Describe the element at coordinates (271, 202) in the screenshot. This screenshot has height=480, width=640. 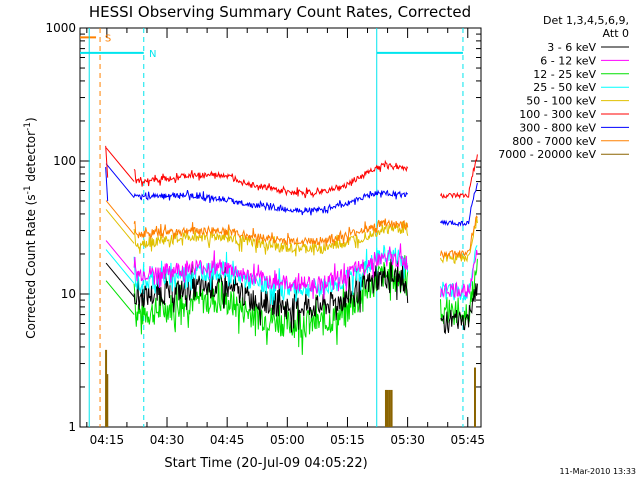
I see `series-line-300-800keV` at that location.